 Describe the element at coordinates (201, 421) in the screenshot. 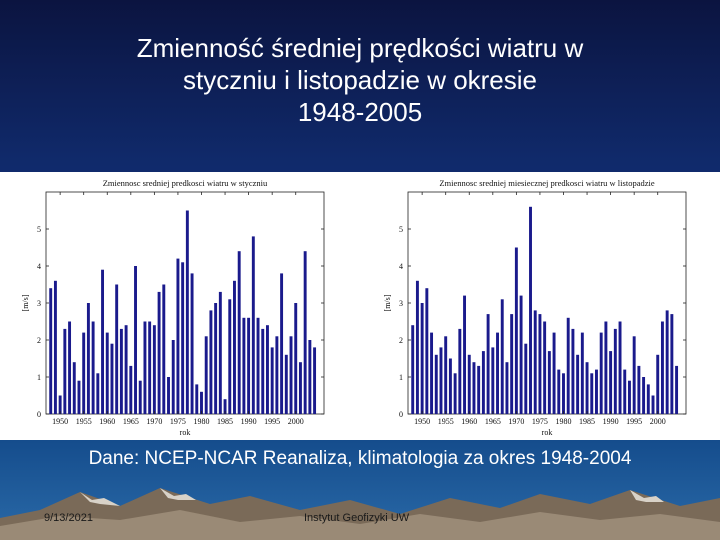

I see `chart0-x-tick-label-1980: 1980` at that location.